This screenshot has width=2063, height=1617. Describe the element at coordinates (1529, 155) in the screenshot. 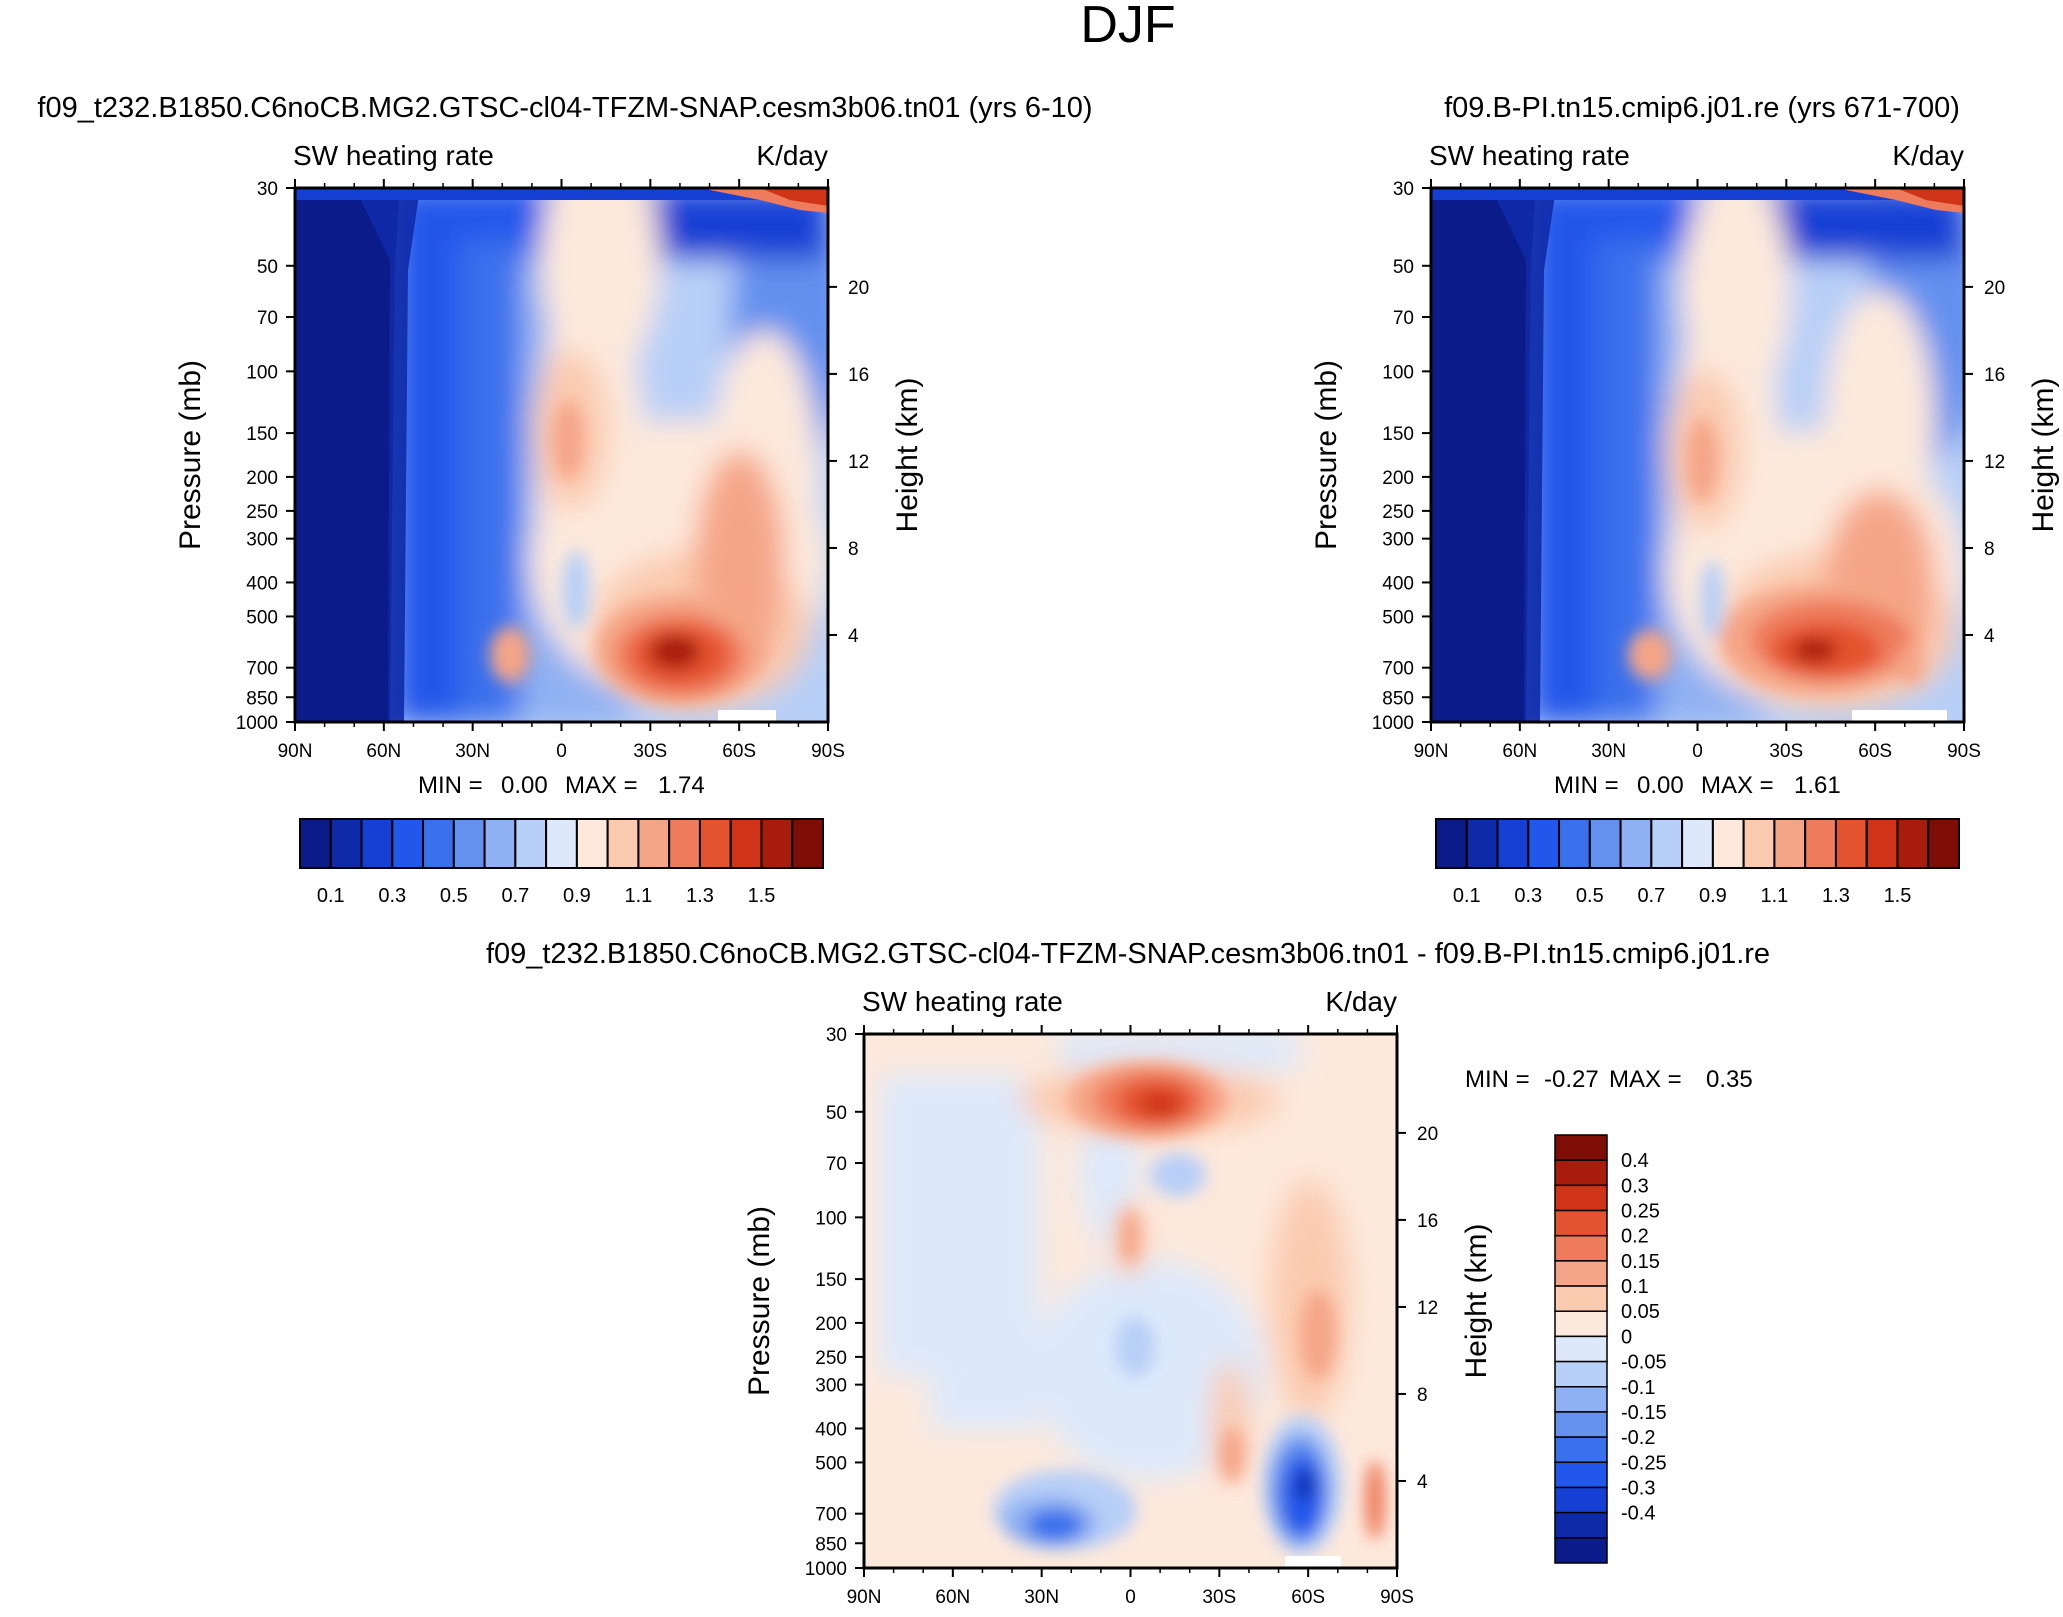

I see `variable-label: SW heating rate` at that location.